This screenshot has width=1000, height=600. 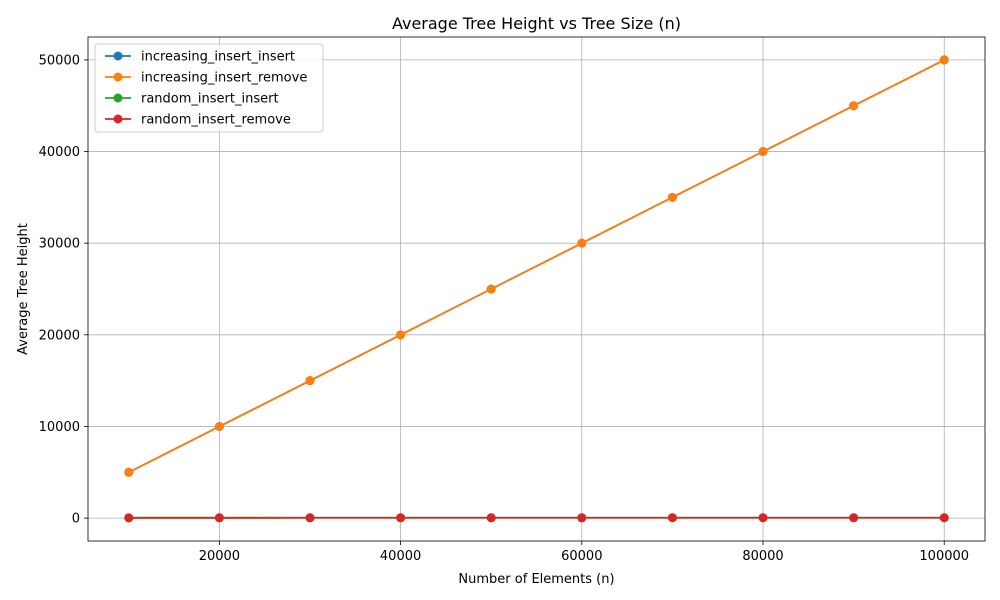 What do you see at coordinates (210, 99) in the screenshot?
I see `legend-label: random_insert_insert` at bounding box center [210, 99].